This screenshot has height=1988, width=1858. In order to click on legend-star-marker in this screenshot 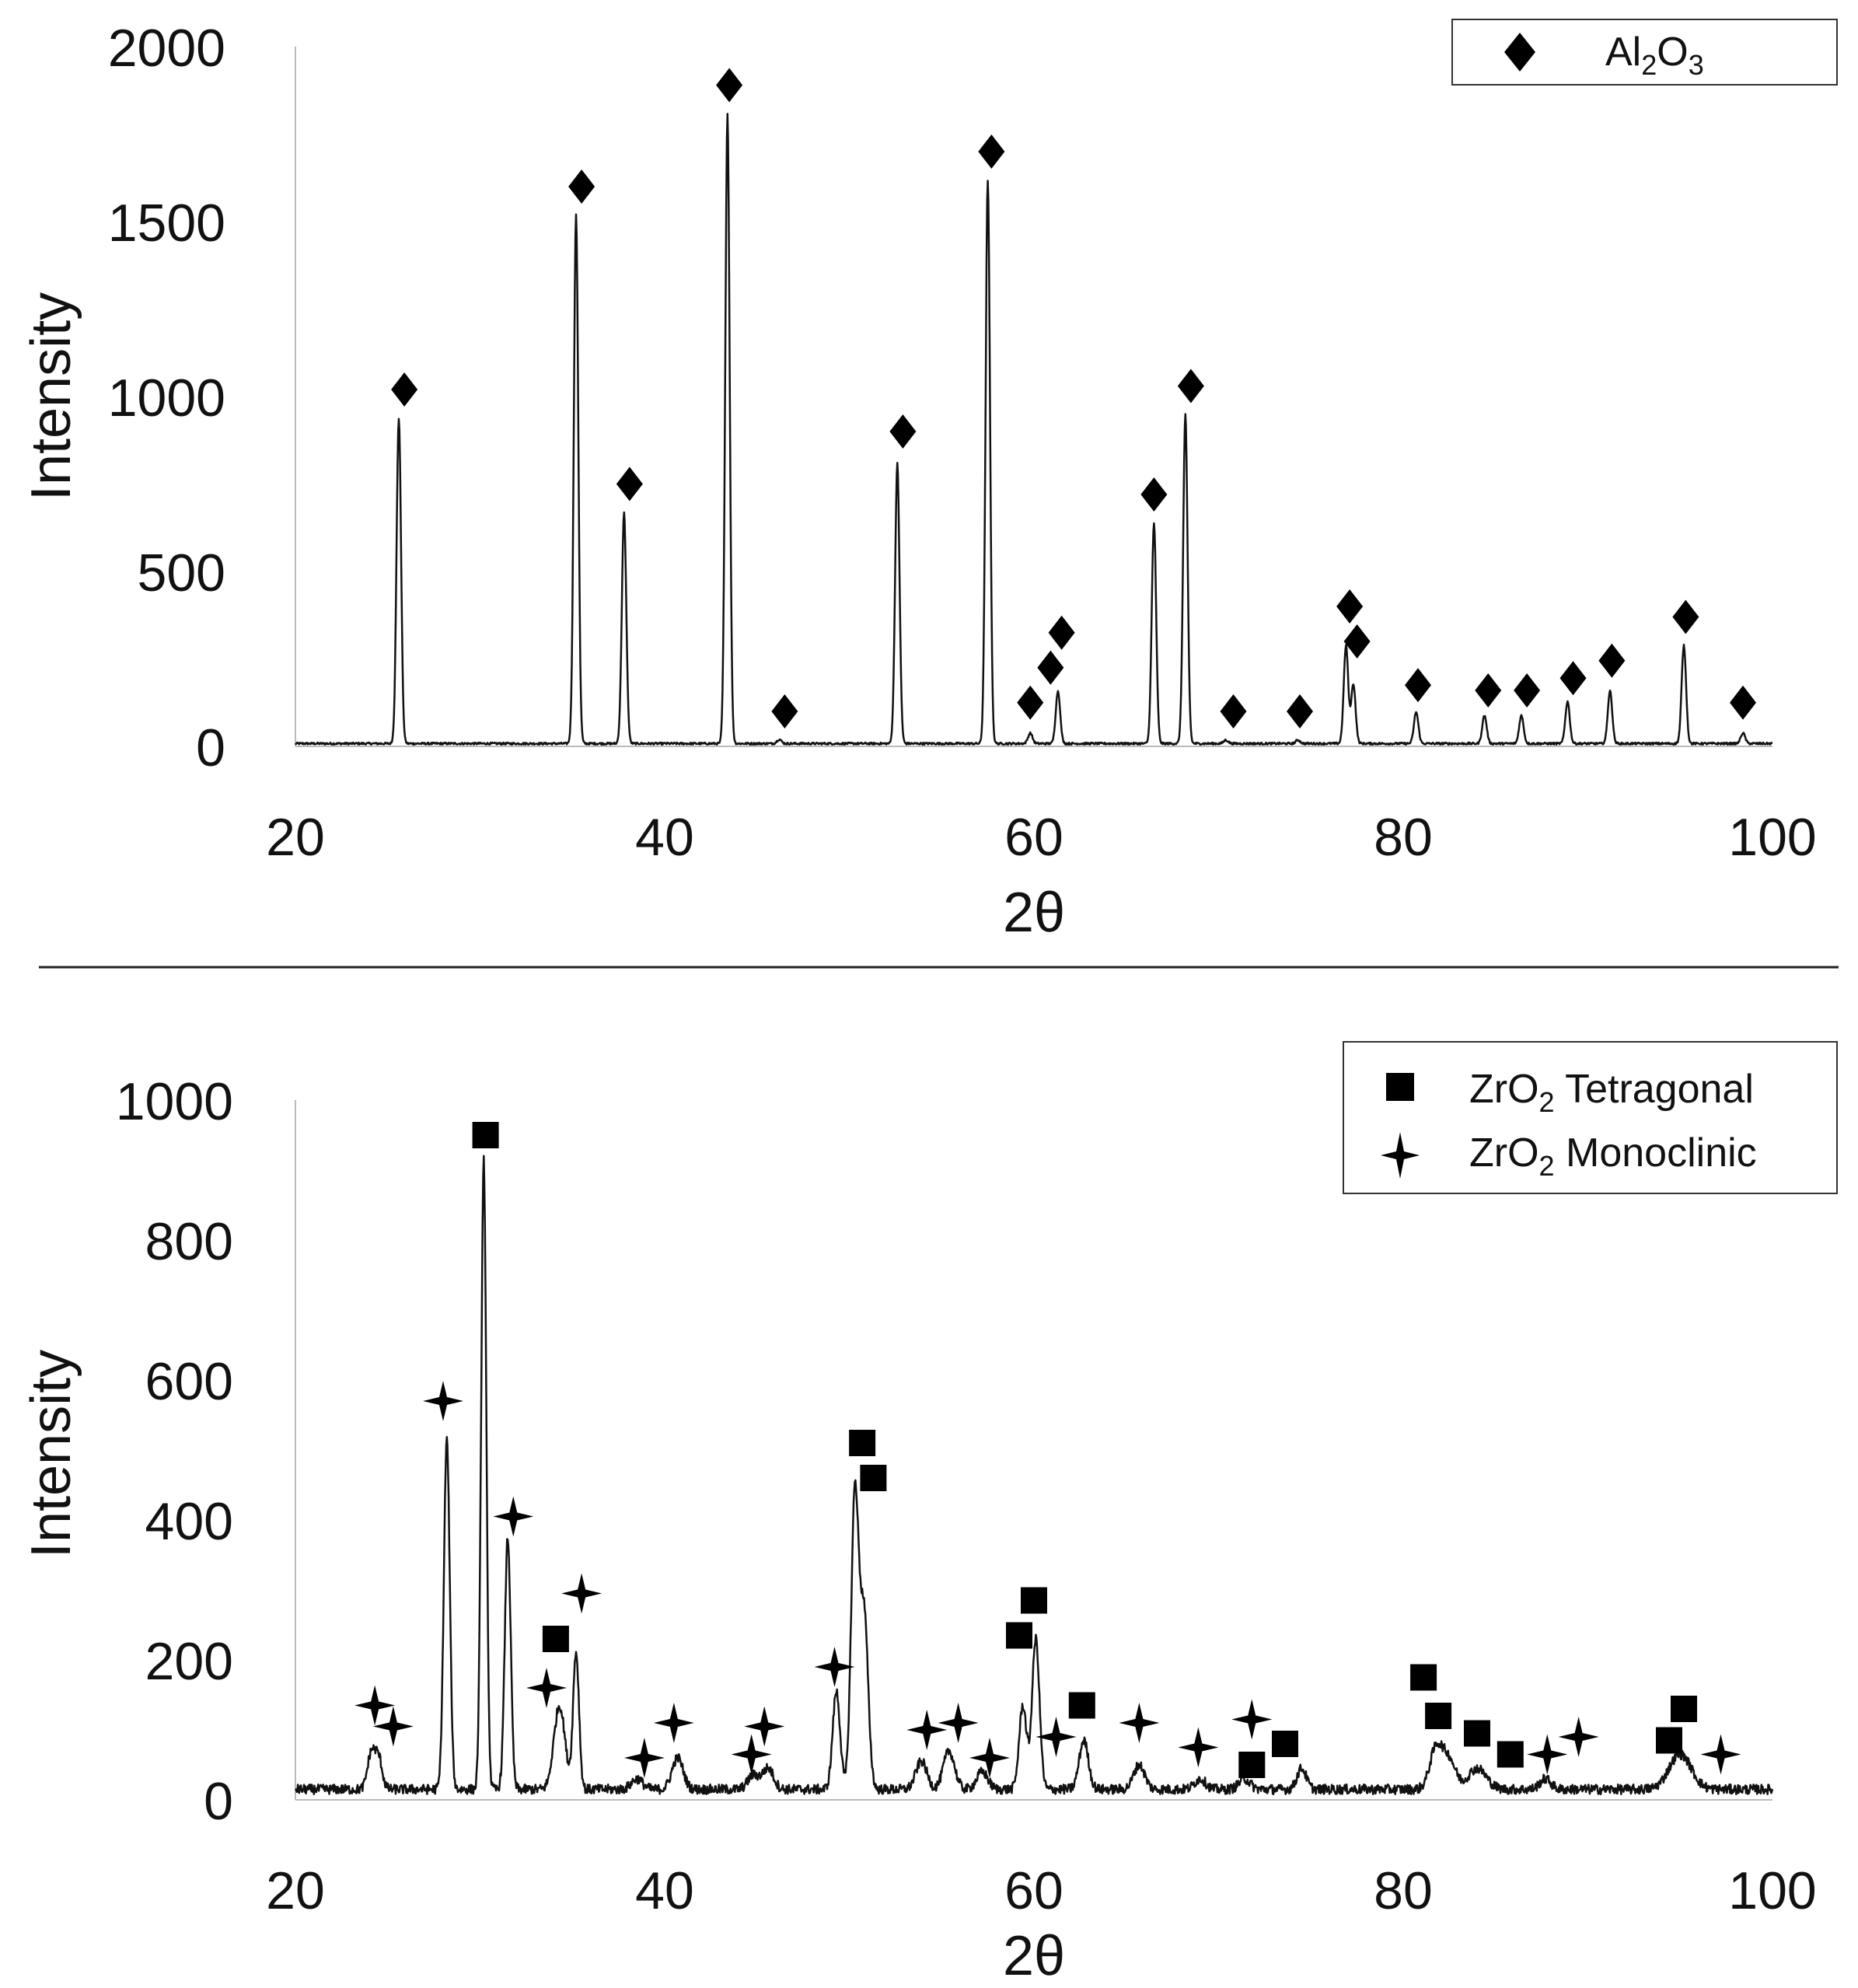, I will do `click(1401, 1155)`.